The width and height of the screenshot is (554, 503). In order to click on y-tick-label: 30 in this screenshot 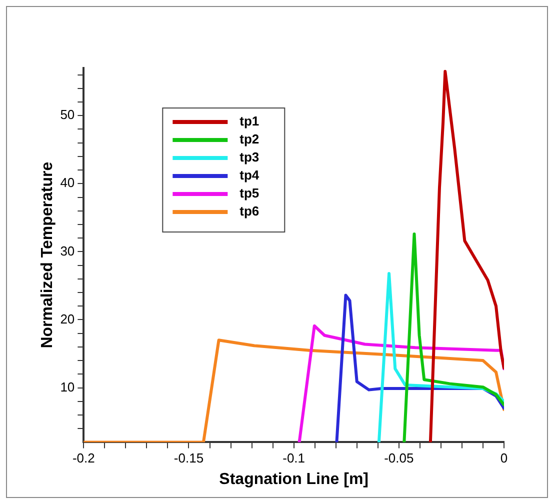, I will do `click(67, 250)`.